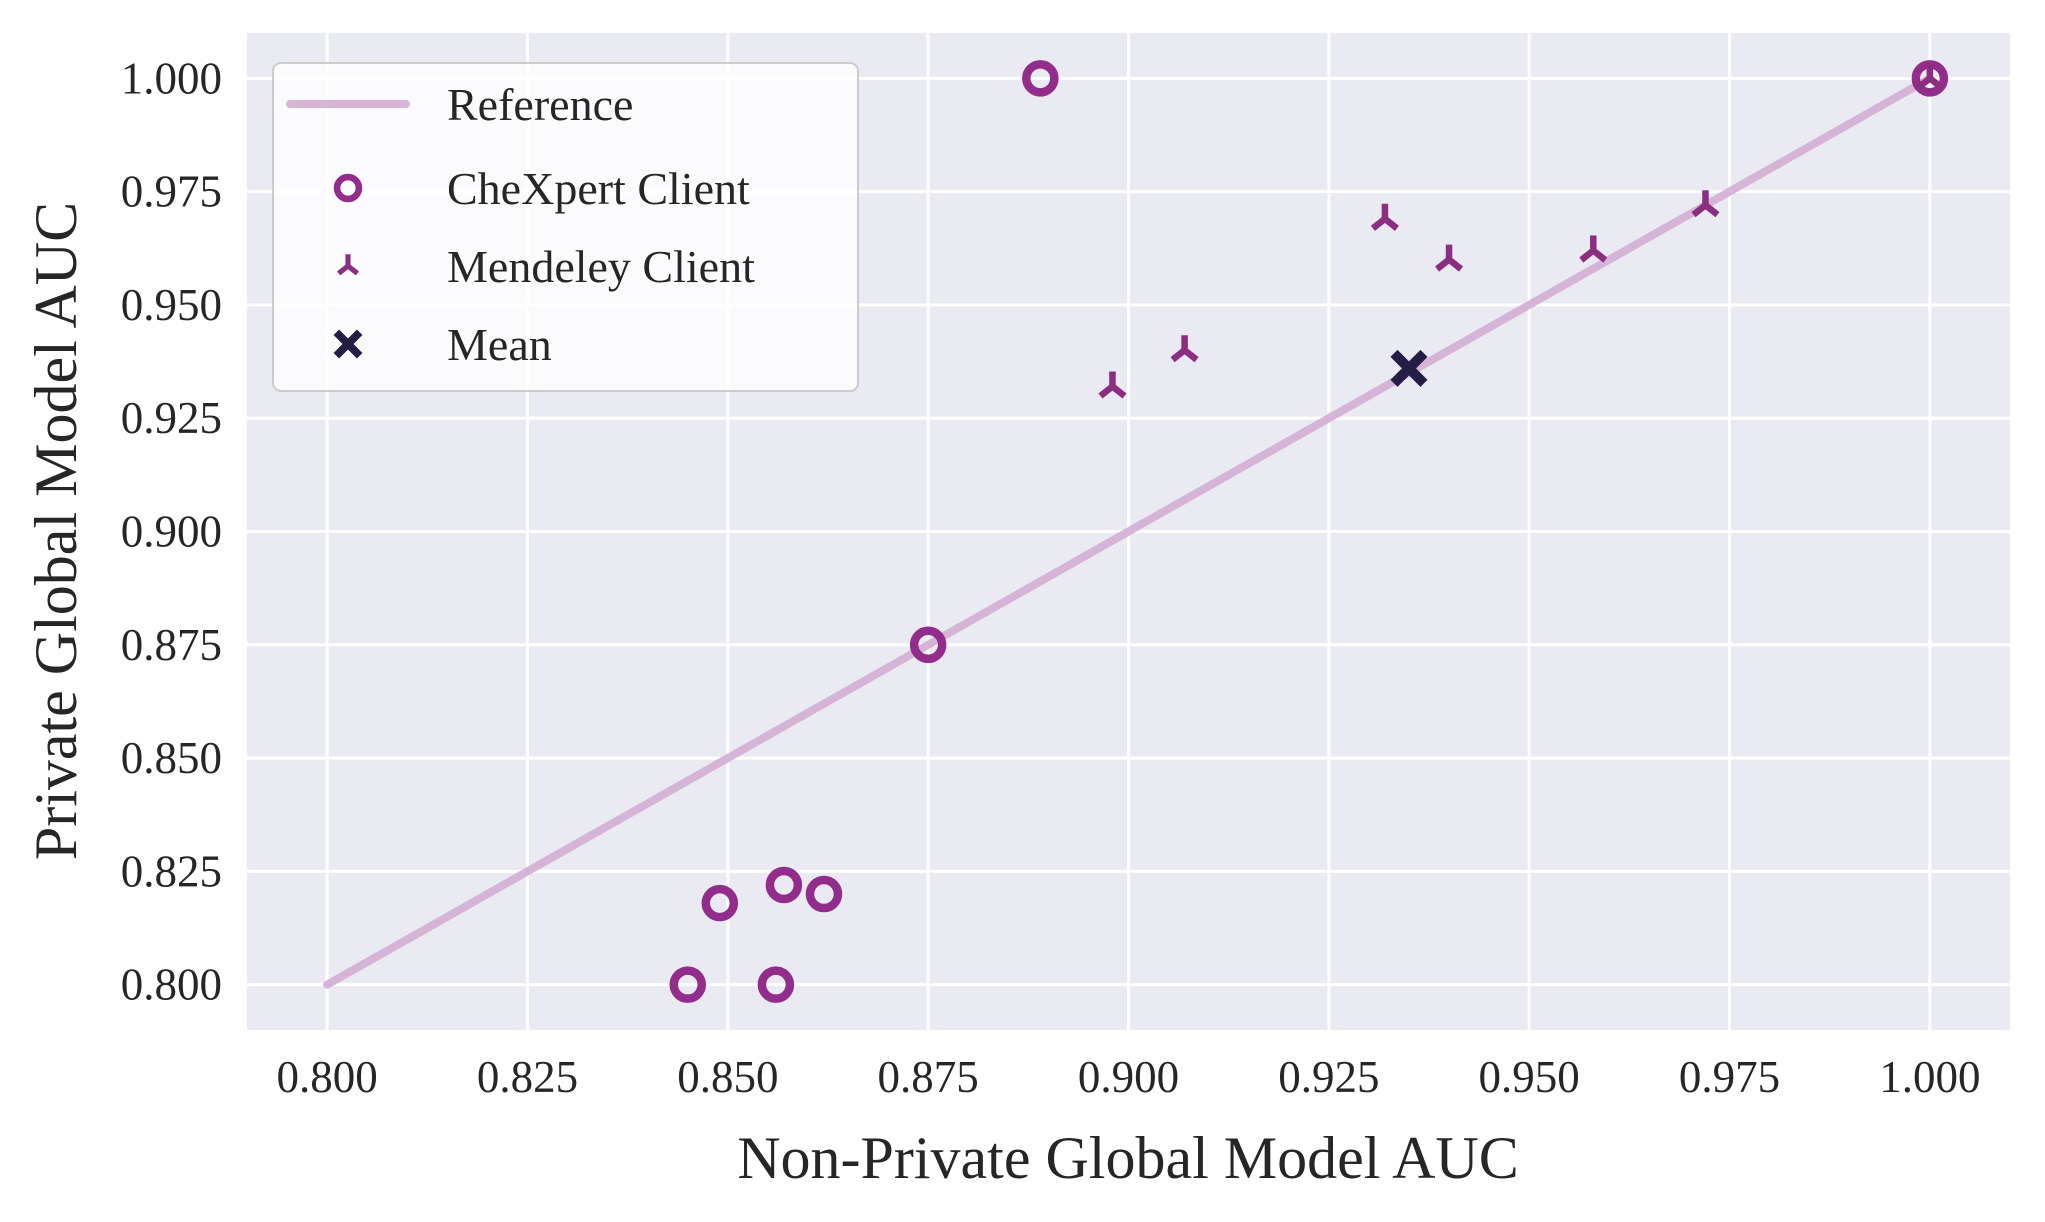 This screenshot has height=1222, width=2045. I want to click on y-tick-label: 0.925, so click(171, 418).